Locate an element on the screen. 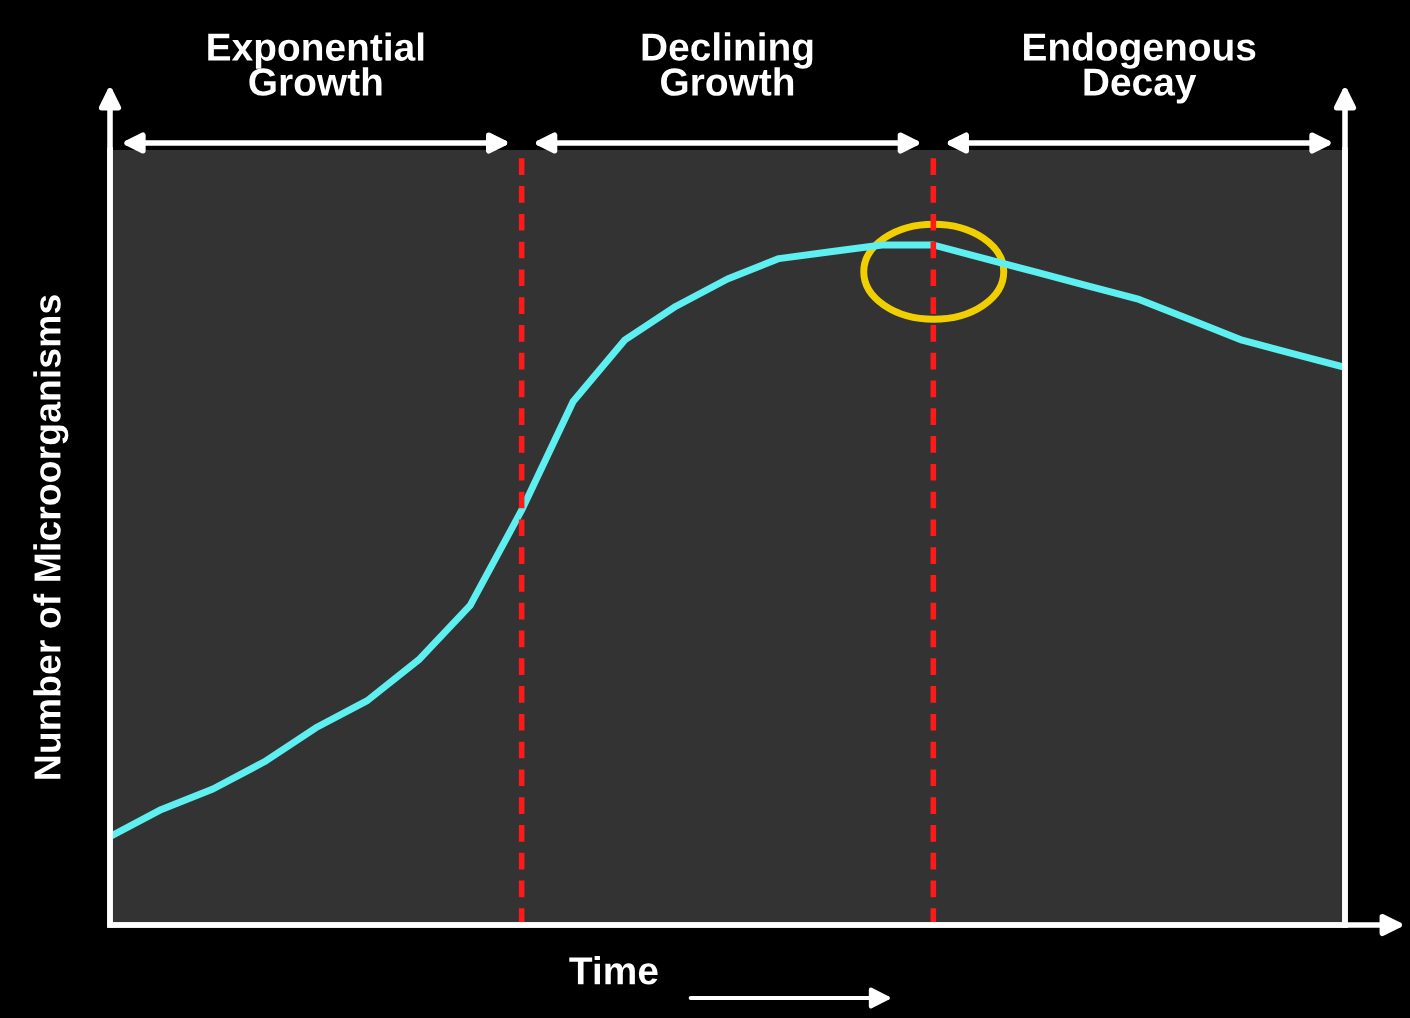  text: Declining Growth is located at coordinates (727, 64).